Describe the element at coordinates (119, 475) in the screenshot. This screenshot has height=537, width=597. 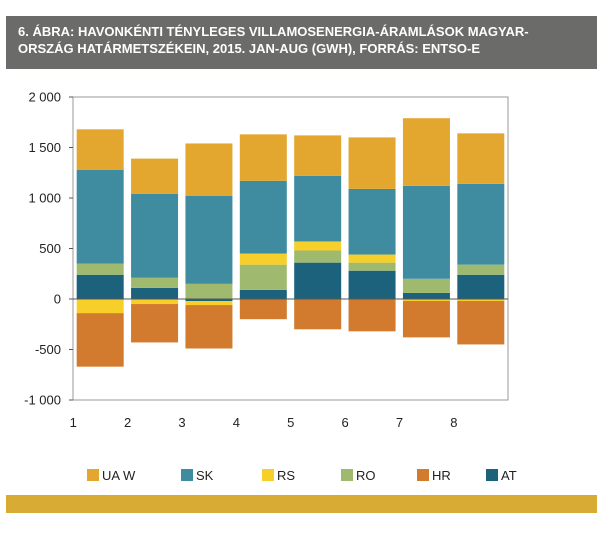
I see `legend-label: UA W` at that location.